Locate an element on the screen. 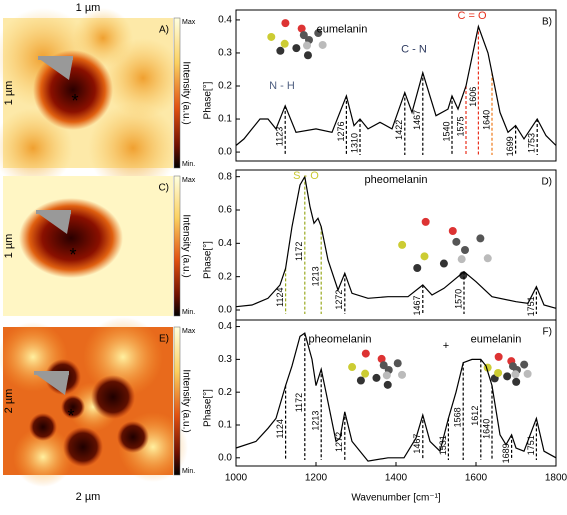 The image size is (567, 515). x-tick-label: 1800 is located at coordinates (556, 478).